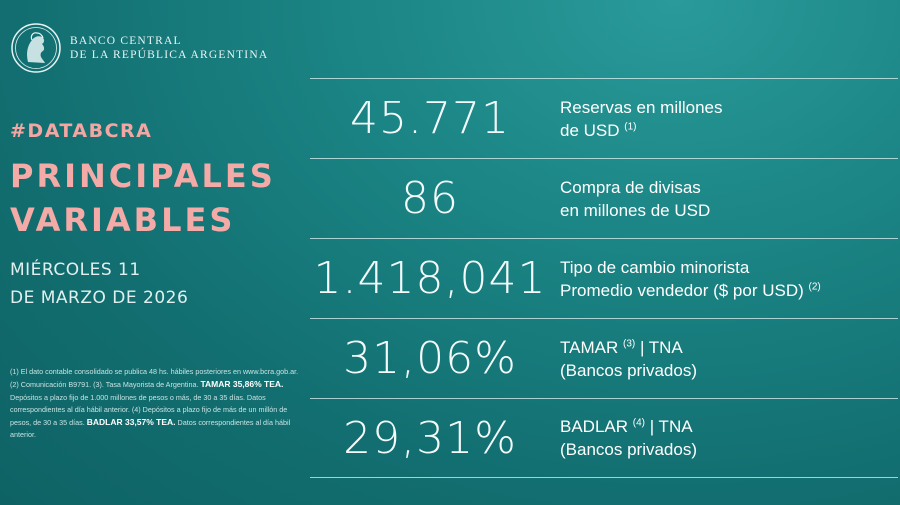 The width and height of the screenshot is (900, 505). I want to click on tipo-cambio-label-line2: Promedio vendedor ($ por USD), so click(682, 290).